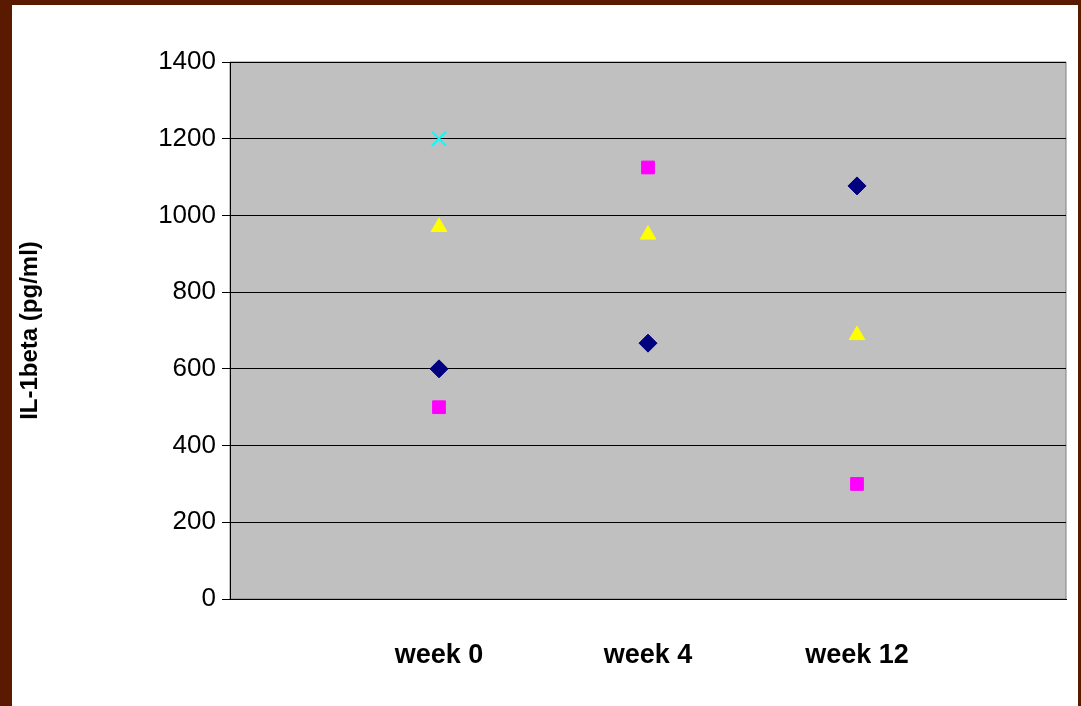 The height and width of the screenshot is (706, 1081). What do you see at coordinates (194, 367) in the screenshot?
I see `y-tick-label: 600` at bounding box center [194, 367].